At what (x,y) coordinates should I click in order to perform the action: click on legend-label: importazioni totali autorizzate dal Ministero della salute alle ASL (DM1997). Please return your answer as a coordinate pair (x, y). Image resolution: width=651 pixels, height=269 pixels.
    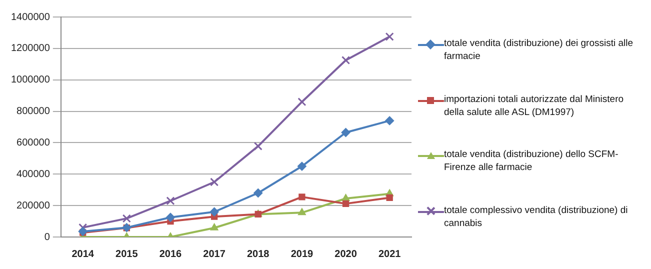
    Looking at the image, I should click on (534, 105).